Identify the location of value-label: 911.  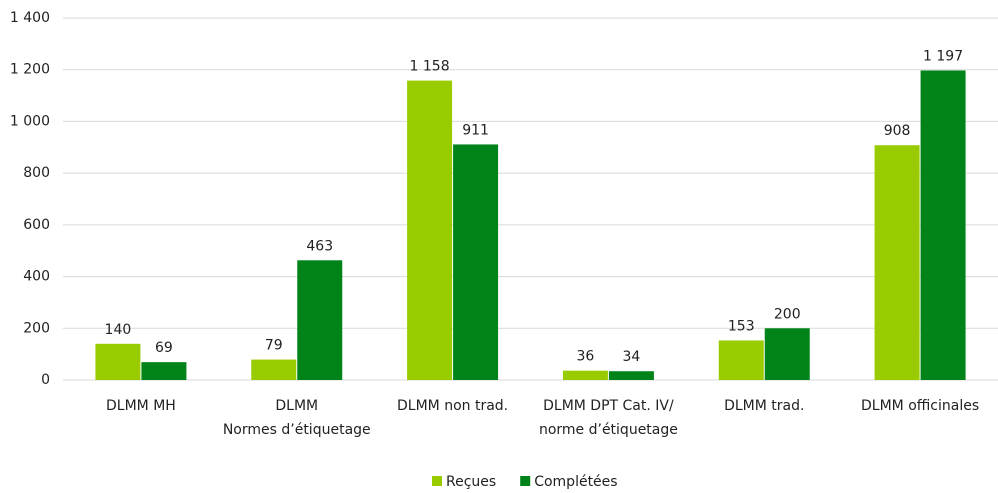
(475, 130).